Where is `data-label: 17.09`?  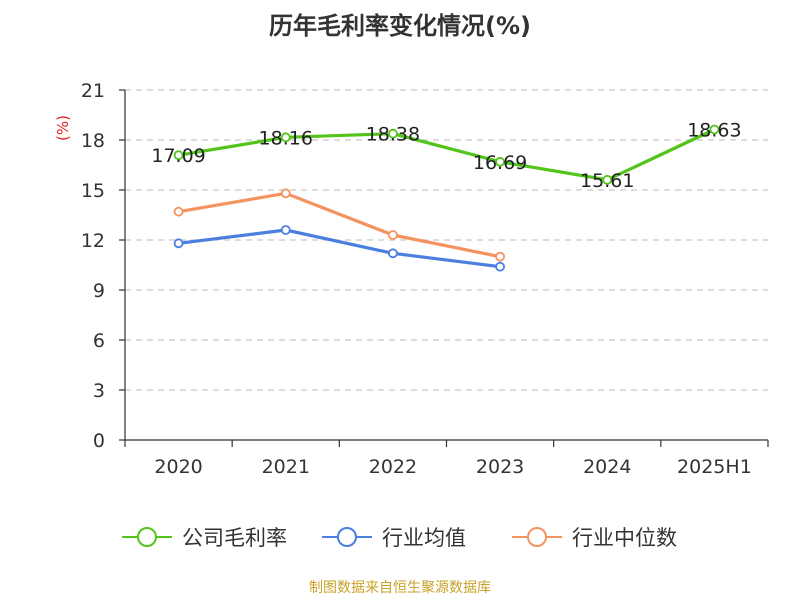
data-label: 17.09 is located at coordinates (178, 156).